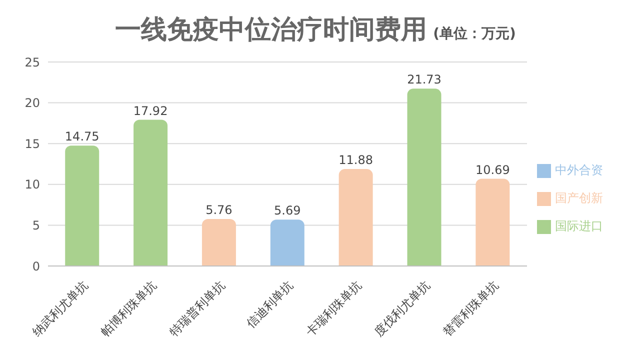 The width and height of the screenshot is (631, 352). What do you see at coordinates (287, 211) in the screenshot?
I see `data-label: 5.69` at bounding box center [287, 211].